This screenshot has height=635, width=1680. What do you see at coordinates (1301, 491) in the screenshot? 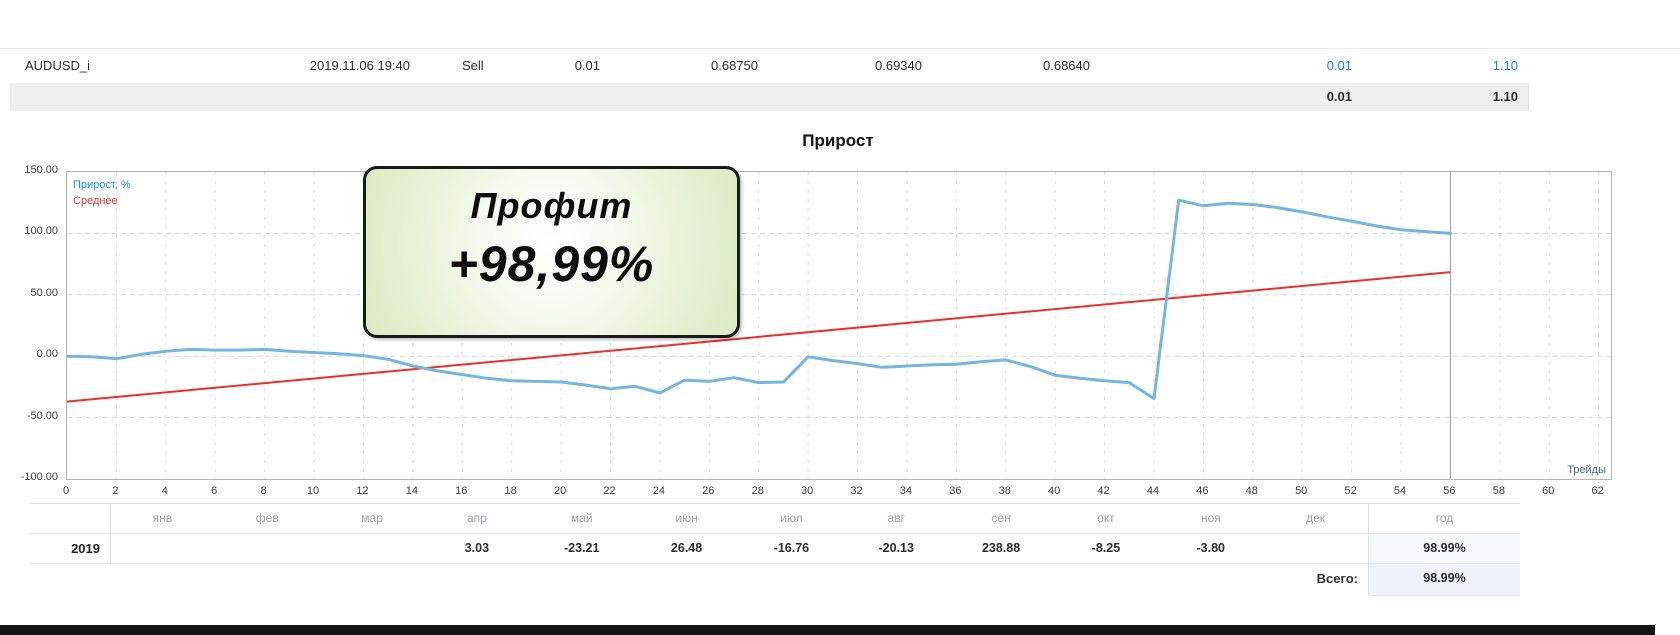
I see `x-tick-label: 50` at bounding box center [1301, 491].